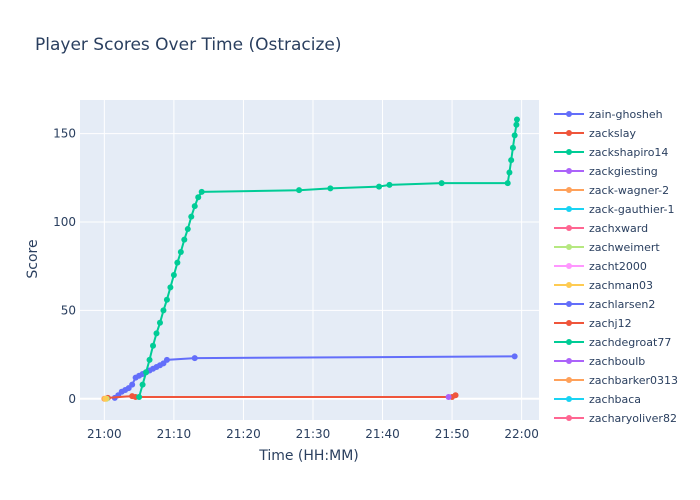 This screenshot has height=500, width=700. I want to click on x-tick-label: 21:40, so click(382, 434).